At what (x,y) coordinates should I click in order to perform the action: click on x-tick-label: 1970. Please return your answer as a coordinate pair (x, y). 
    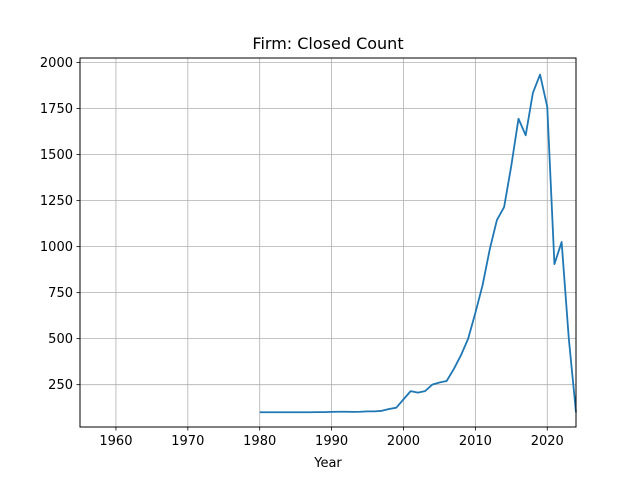
    Looking at the image, I should click on (187, 441).